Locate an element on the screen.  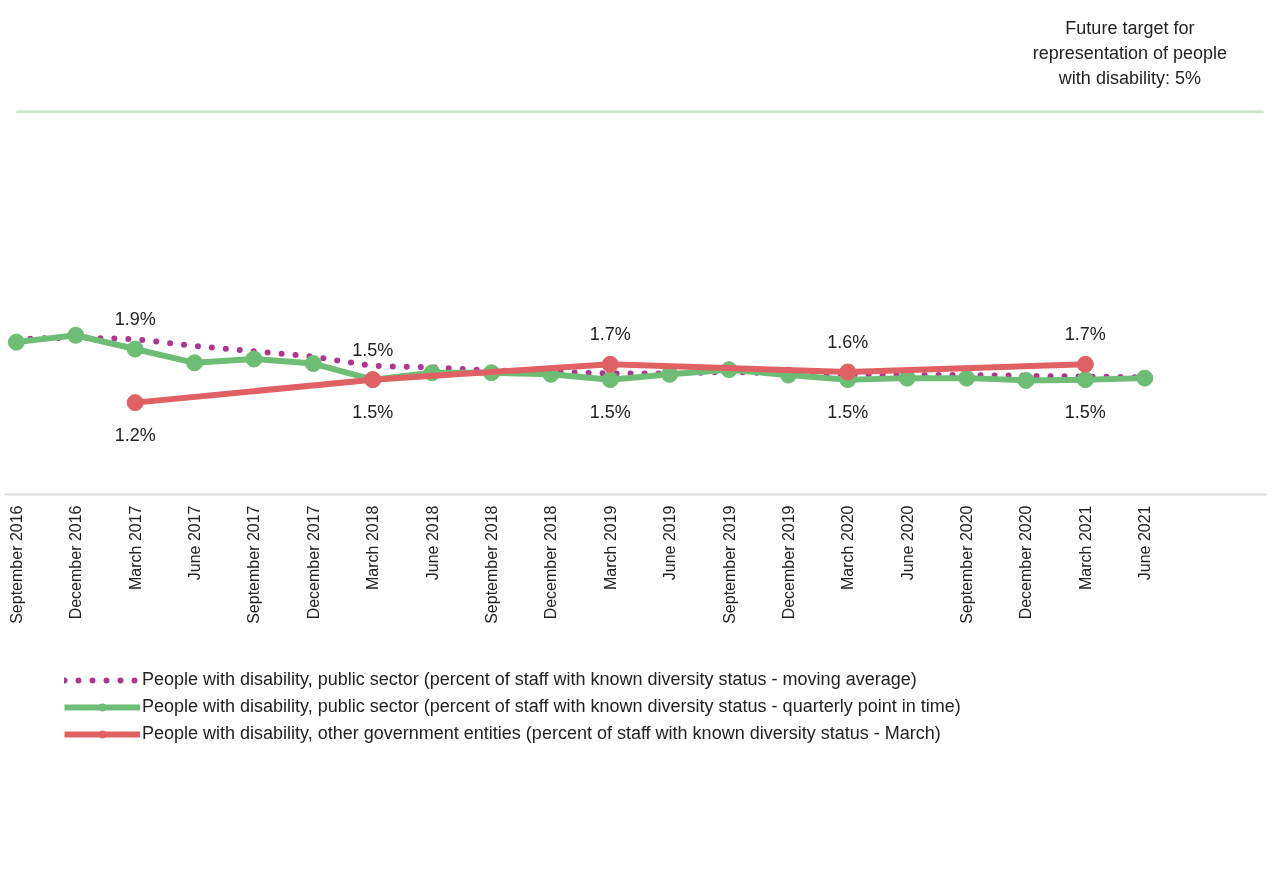
data-label: 1.6% is located at coordinates (848, 342).